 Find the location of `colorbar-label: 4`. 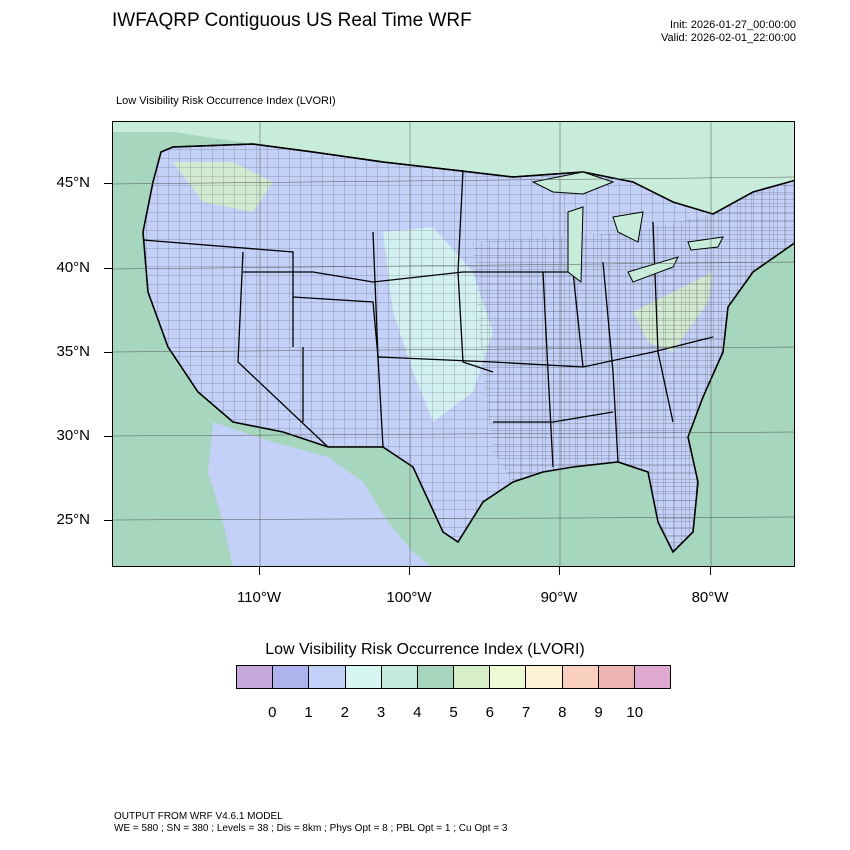

colorbar-label: 4 is located at coordinates (417, 712).